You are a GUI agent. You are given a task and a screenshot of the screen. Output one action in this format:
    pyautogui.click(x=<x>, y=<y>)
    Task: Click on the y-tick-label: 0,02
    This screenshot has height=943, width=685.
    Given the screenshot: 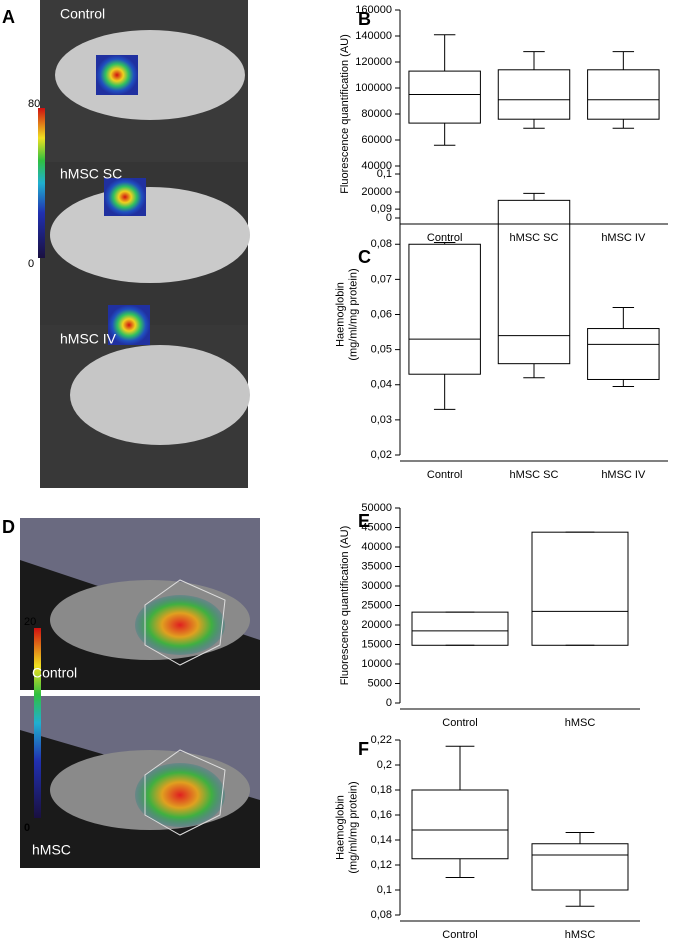 What is the action you would take?
    pyautogui.click(x=381, y=455)
    